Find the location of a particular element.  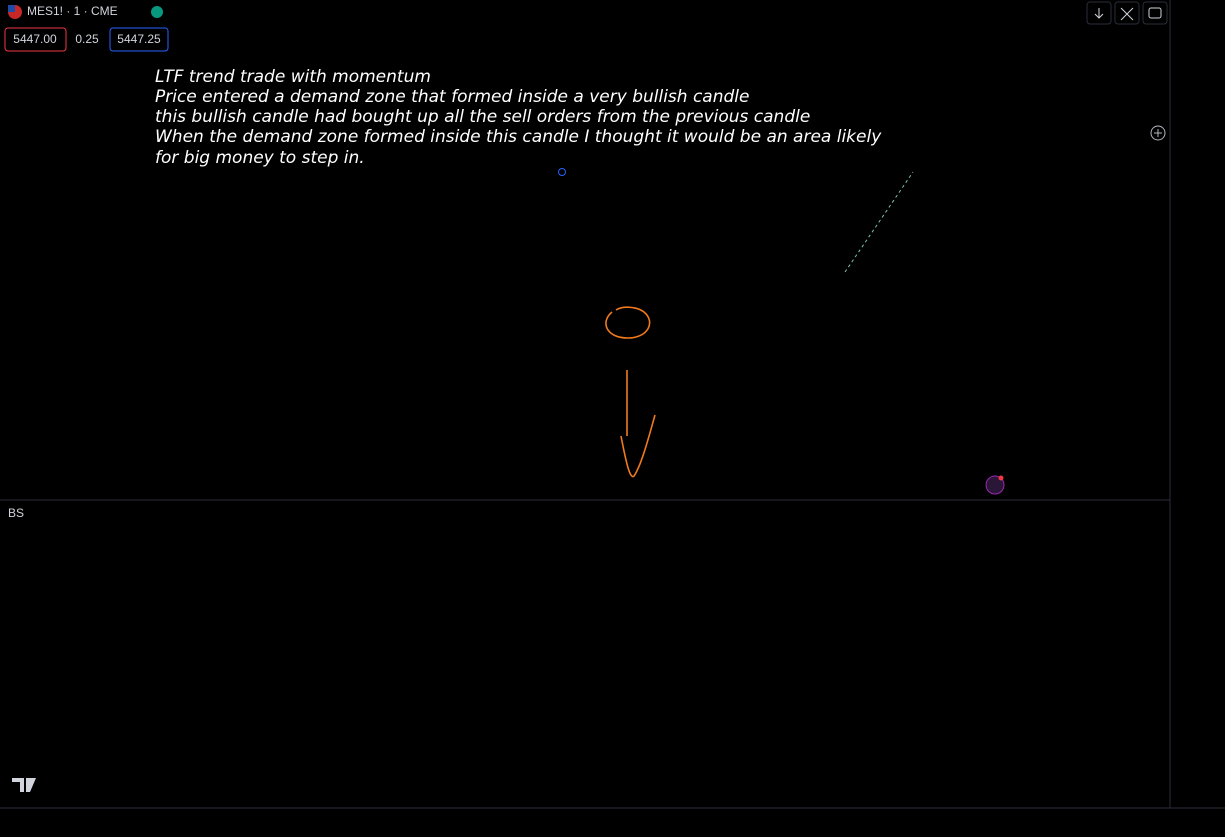

ask-price: 5447.25 is located at coordinates (139, 39).